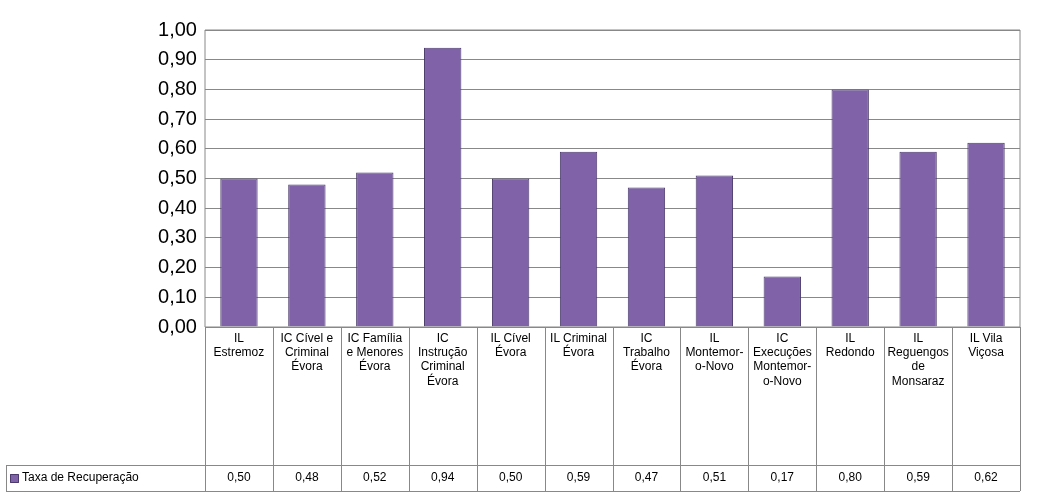 The width and height of the screenshot is (1044, 495). I want to click on x-tick-label: IC Família e Menores Évora, so click(375, 352).